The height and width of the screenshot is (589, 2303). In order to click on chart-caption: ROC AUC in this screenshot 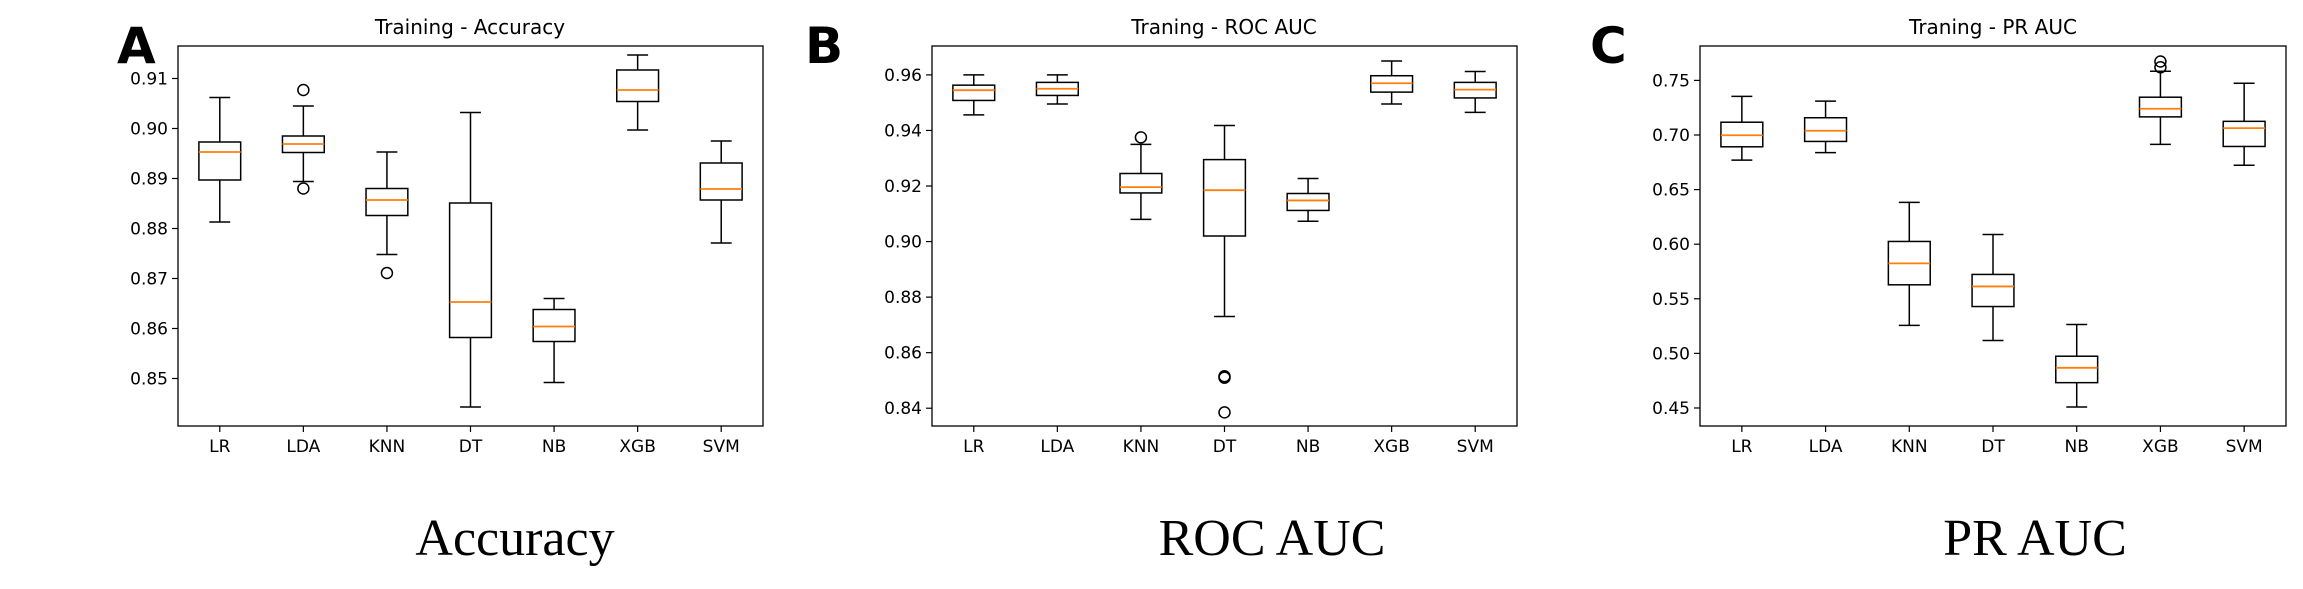, I will do `click(1272, 538)`.